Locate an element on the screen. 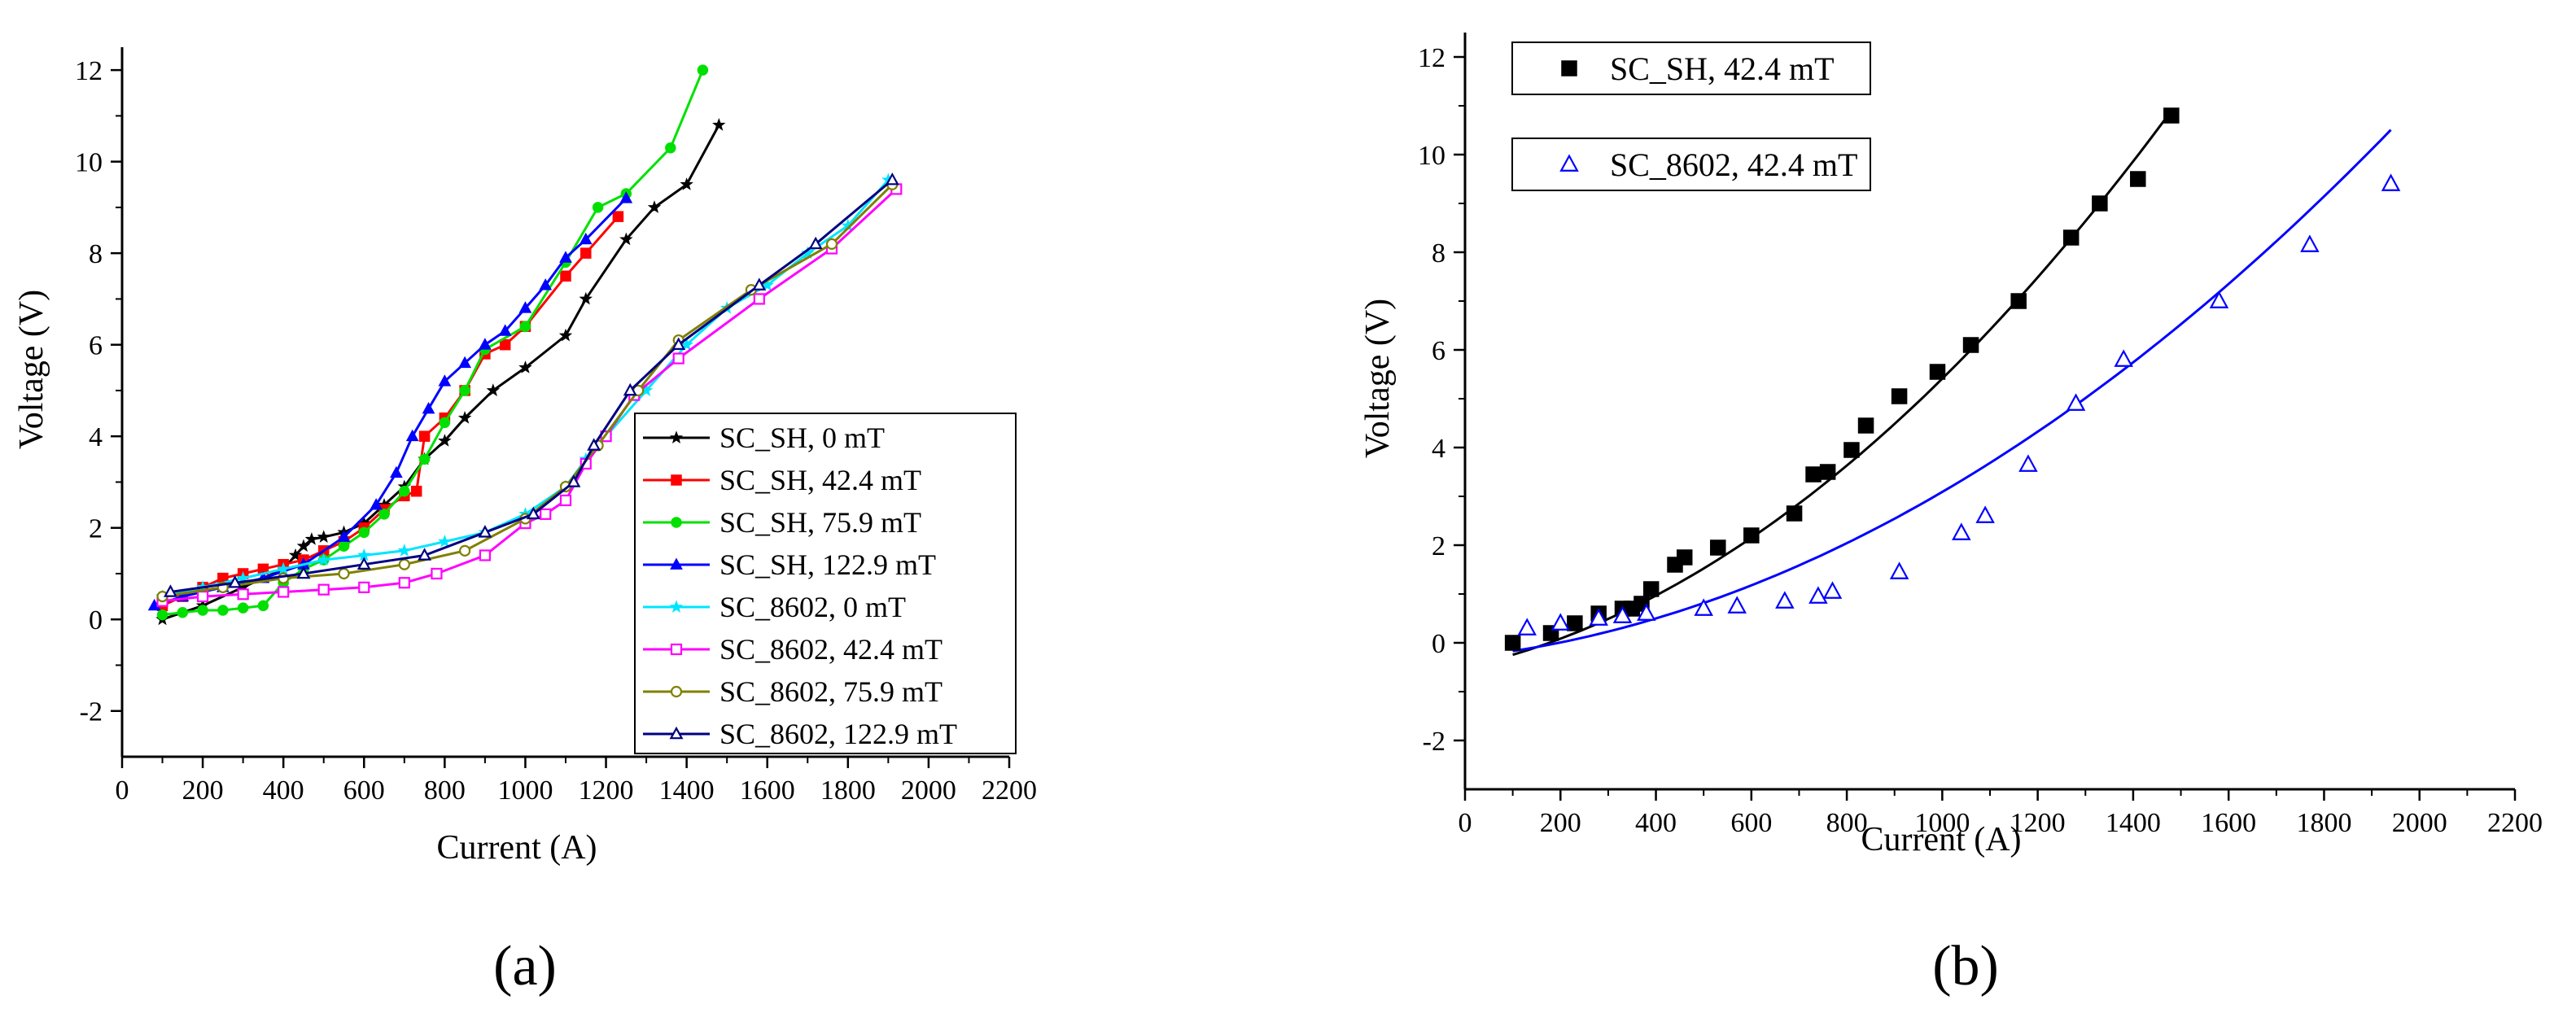 The image size is (2576, 1022). legend-label: SC_SH, 75.9 mT is located at coordinates (820, 522).